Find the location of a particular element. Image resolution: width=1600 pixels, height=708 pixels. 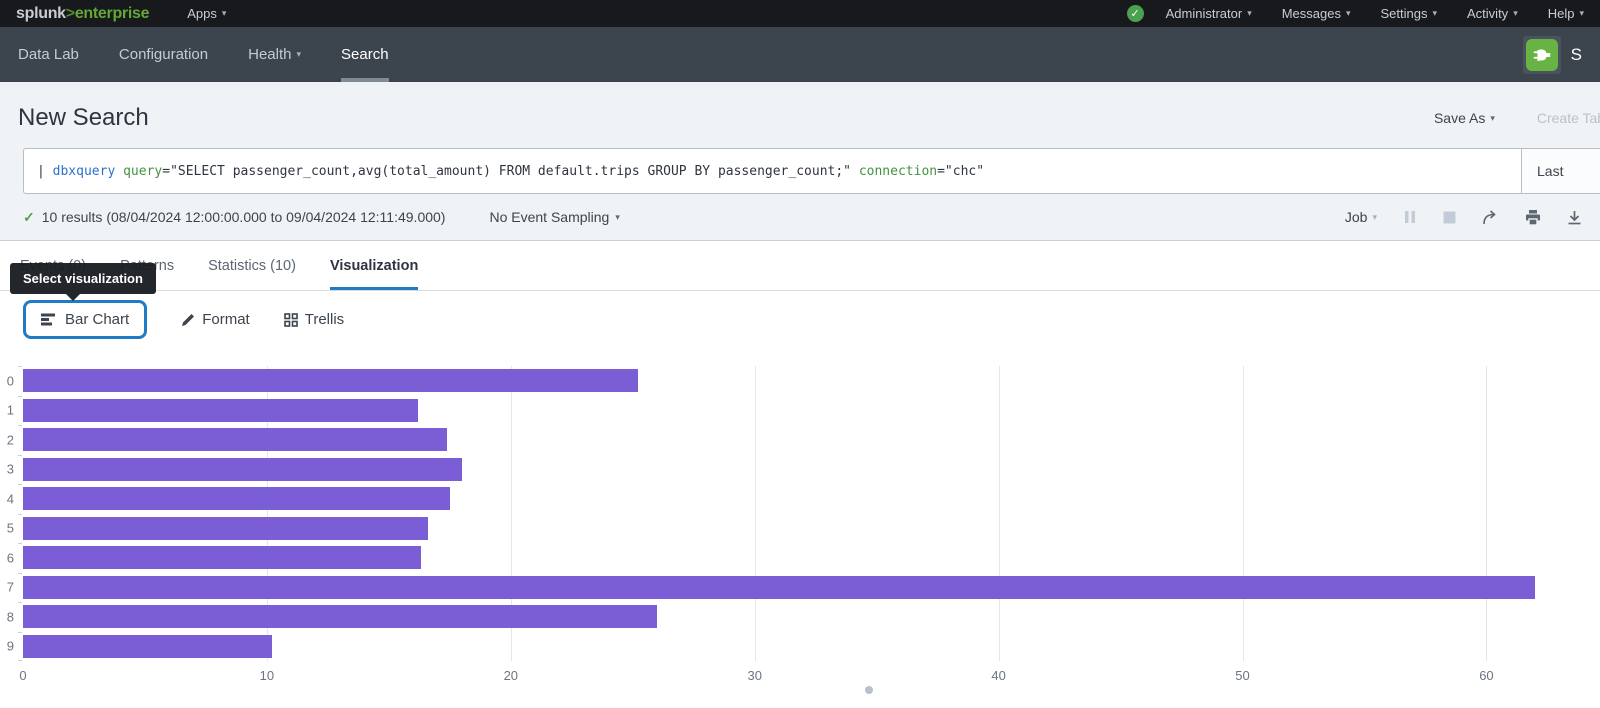

chart-row: 1 is located at coordinates (795, 410).